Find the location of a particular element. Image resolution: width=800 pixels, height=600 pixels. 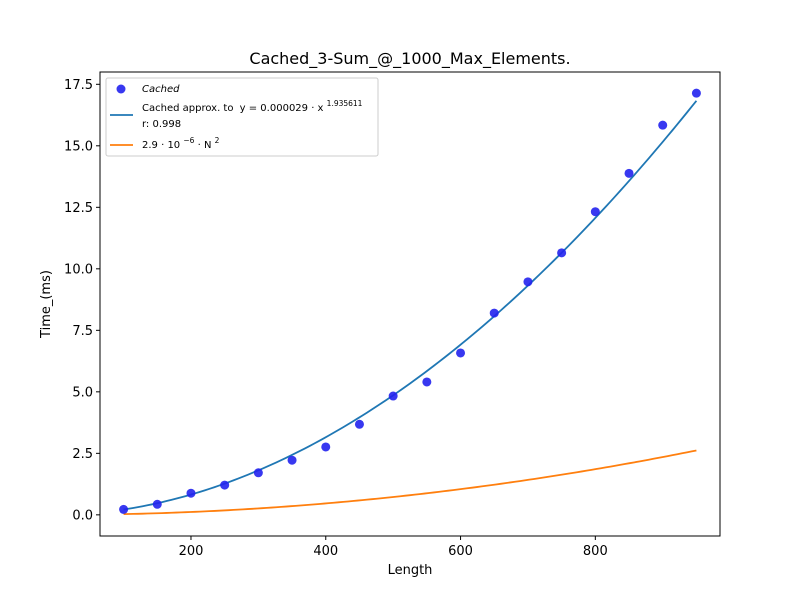

y-tick-label: 7.5 is located at coordinates (82, 331).